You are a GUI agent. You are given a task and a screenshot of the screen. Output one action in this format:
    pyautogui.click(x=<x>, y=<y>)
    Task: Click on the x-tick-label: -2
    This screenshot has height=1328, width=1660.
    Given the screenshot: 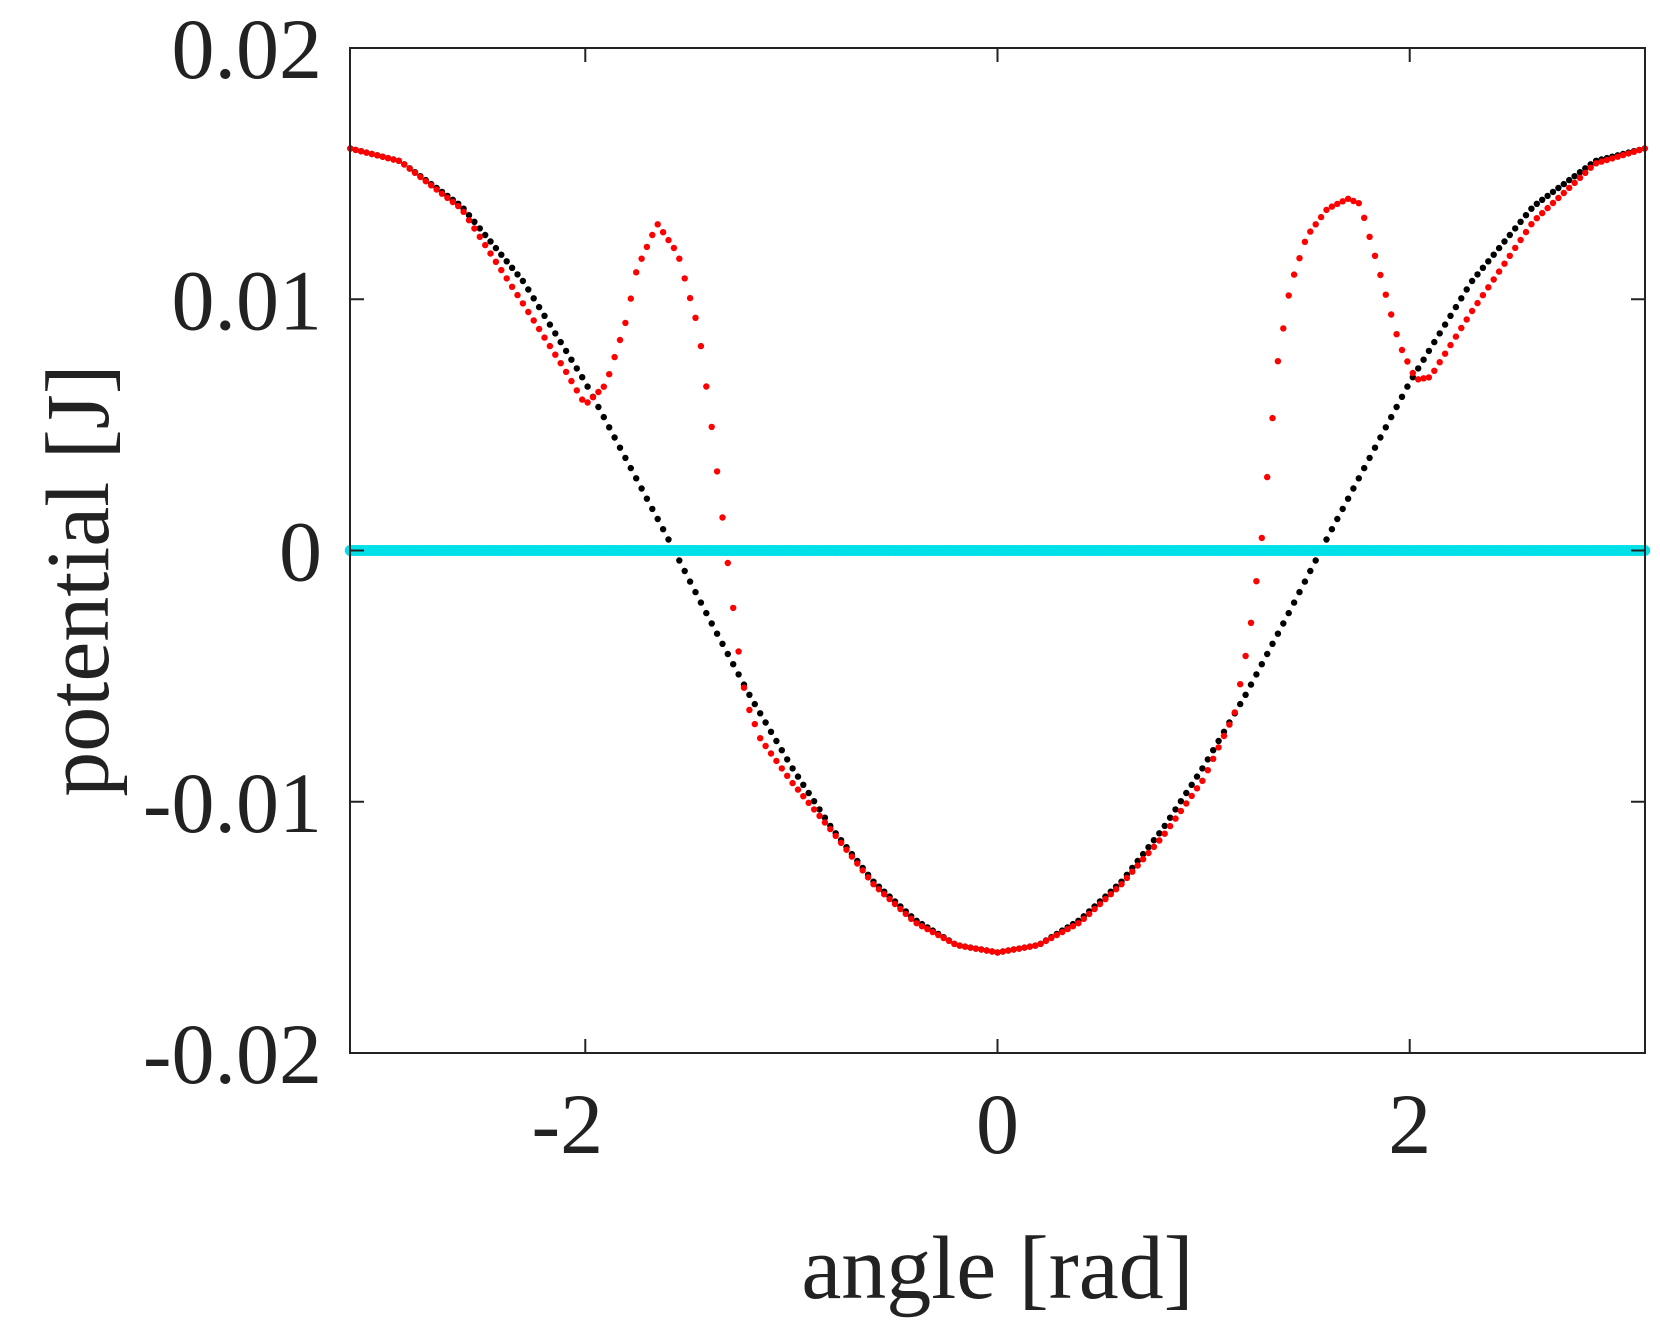 What is the action you would take?
    pyautogui.click(x=567, y=1124)
    